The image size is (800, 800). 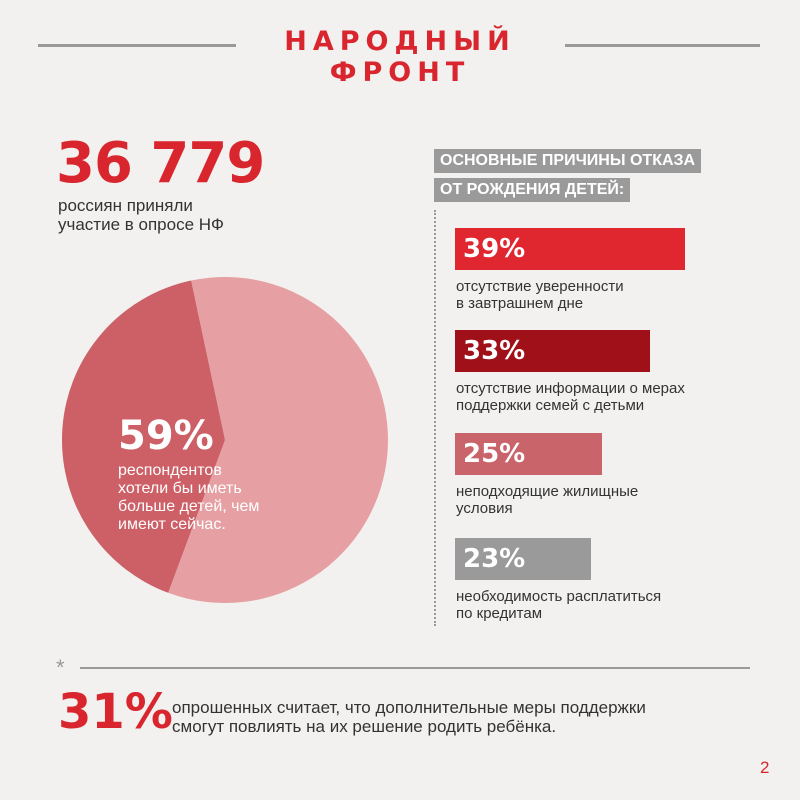 What do you see at coordinates (160, 163) in the screenshot?
I see `respondent-count: 36 779` at bounding box center [160, 163].